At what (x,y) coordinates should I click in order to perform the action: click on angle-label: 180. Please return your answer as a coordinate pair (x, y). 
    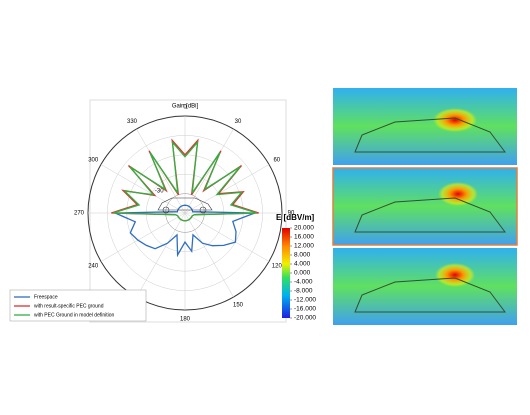
    Looking at the image, I should click on (185, 320).